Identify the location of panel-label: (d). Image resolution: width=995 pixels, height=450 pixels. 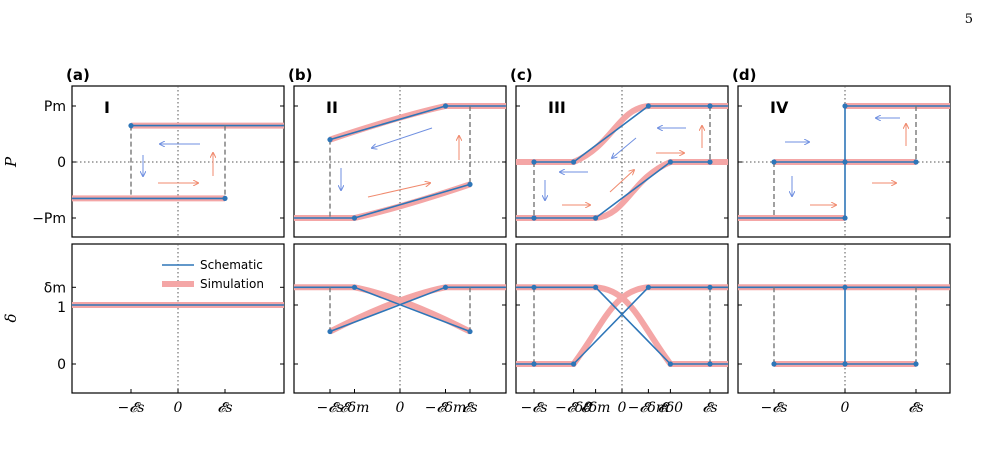
(744, 75).